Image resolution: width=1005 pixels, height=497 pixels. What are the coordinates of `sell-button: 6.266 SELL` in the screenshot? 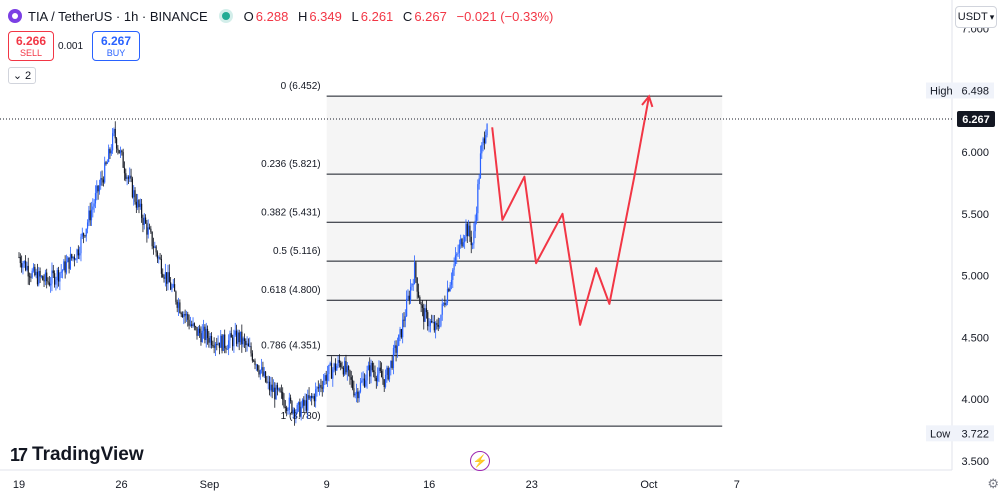 It's located at (31, 46).